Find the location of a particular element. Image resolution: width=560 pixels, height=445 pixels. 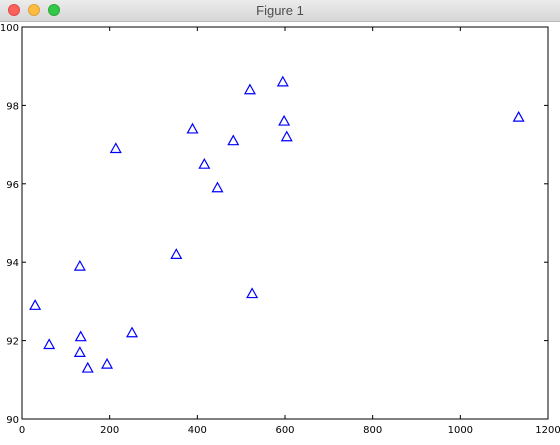

x-tick-label: 1200 is located at coordinates (547, 430).